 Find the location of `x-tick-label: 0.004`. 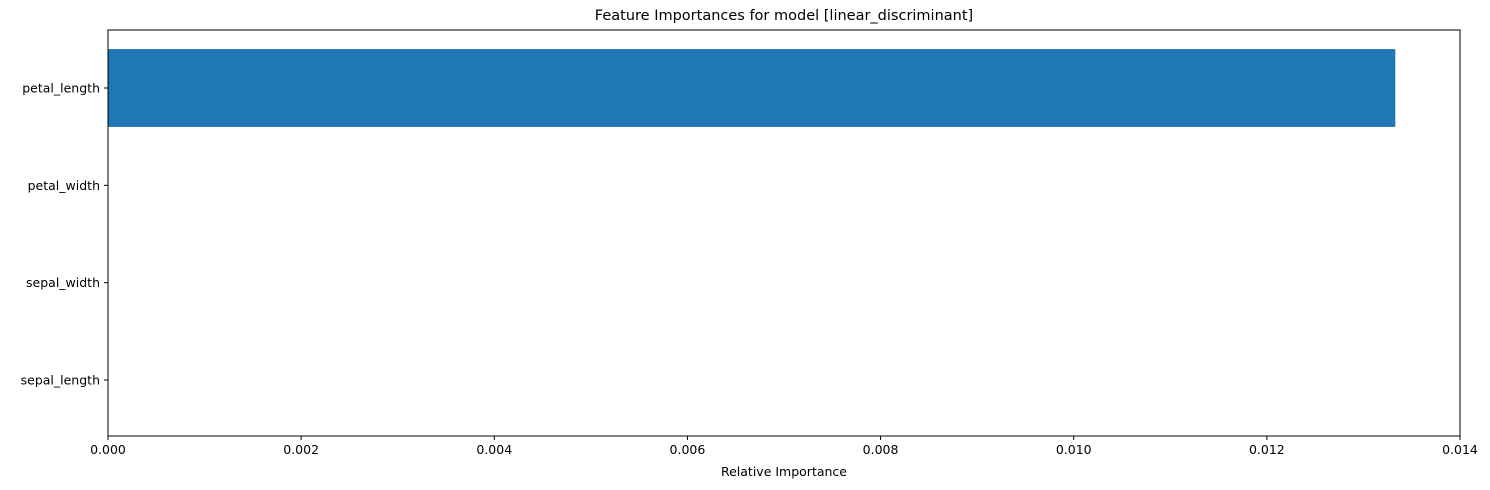

x-tick-label: 0.004 is located at coordinates (494, 449).